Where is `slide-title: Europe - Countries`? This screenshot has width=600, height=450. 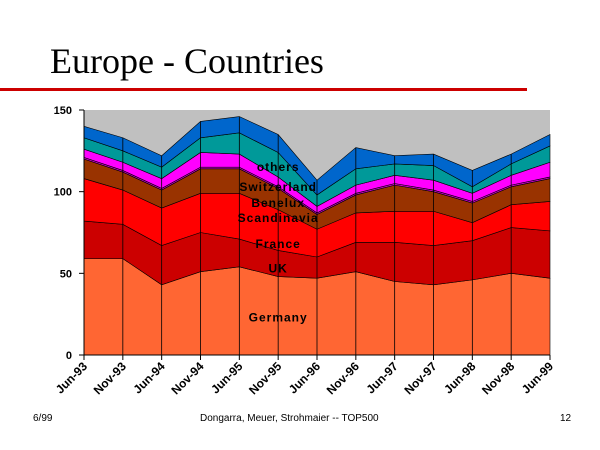 slide-title: Europe - Countries is located at coordinates (187, 61).